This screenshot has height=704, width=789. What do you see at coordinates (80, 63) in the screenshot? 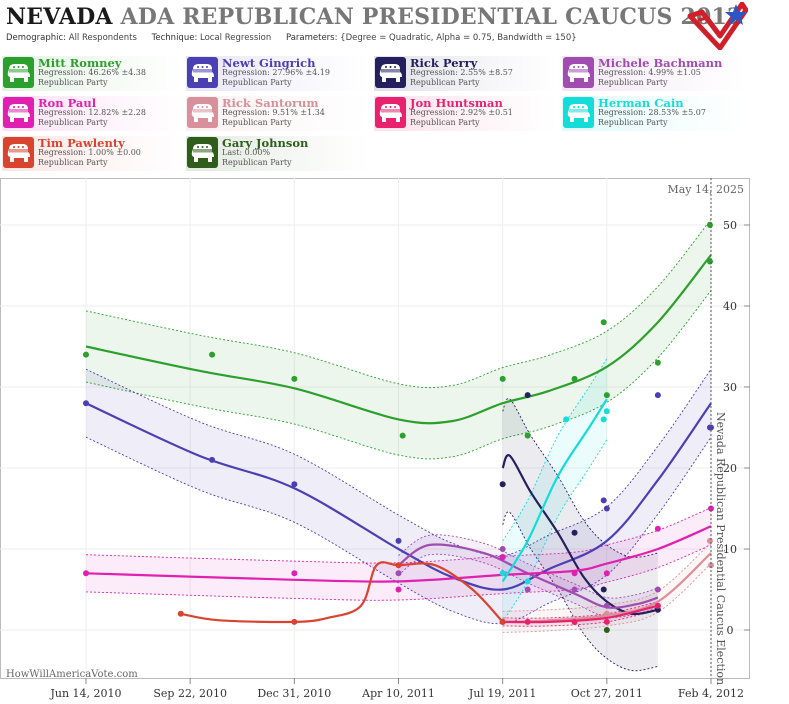
I see `candidate-name: Mitt Romney` at bounding box center [80, 63].